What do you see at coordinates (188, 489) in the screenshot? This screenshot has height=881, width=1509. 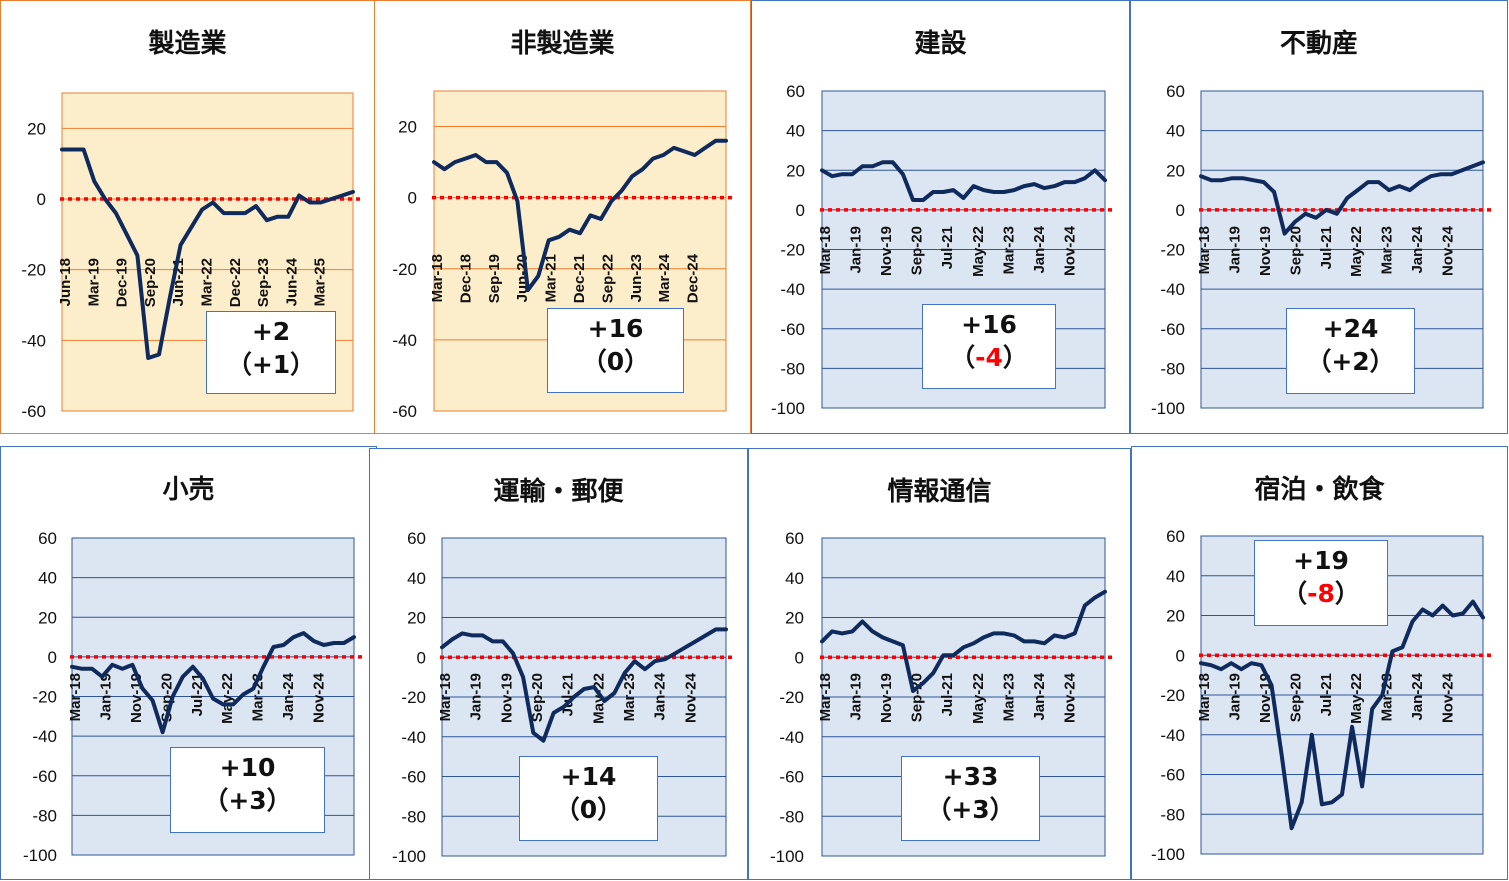 I see `panel-title: 小売` at bounding box center [188, 489].